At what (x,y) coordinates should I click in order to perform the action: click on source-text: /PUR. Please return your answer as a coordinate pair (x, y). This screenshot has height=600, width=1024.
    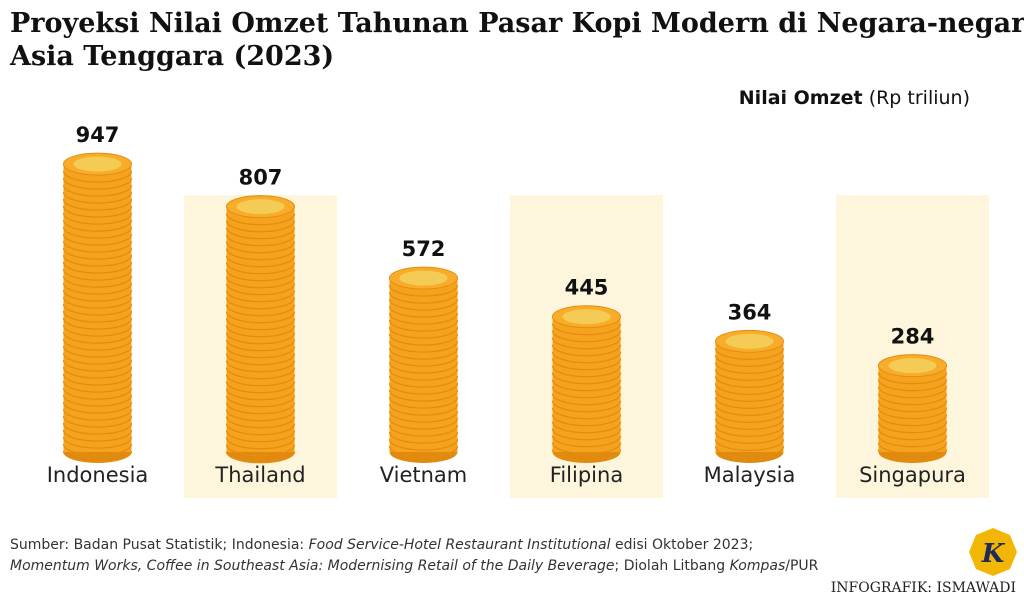
    Looking at the image, I should click on (801, 566).